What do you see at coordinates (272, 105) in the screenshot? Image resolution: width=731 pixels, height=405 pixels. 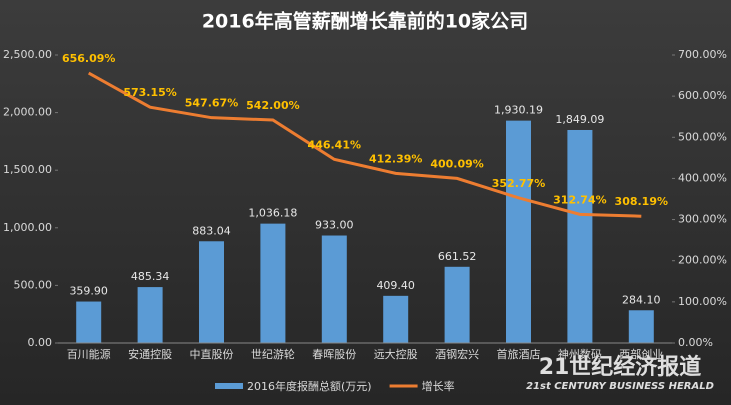 I see `line-label: 542.00%` at bounding box center [272, 105].